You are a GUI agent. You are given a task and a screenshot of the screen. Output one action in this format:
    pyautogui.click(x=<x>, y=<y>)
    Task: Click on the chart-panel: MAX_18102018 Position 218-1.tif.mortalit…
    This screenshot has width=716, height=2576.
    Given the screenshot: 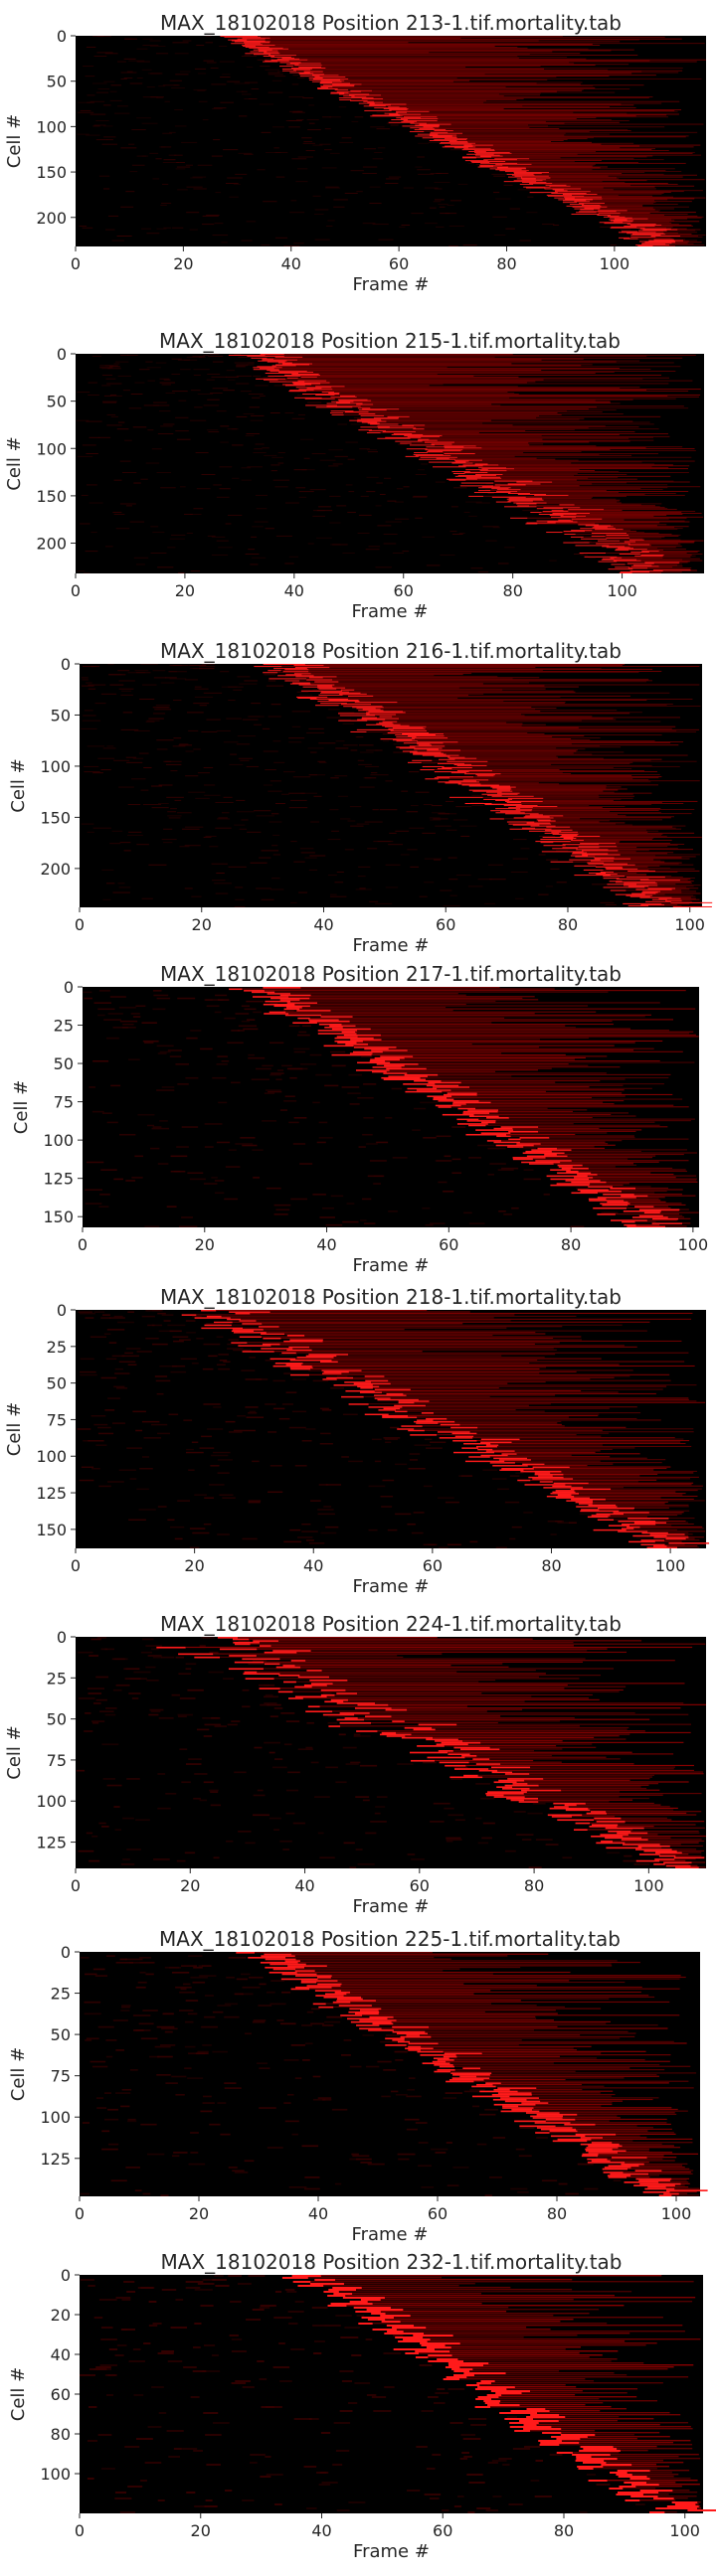 What is the action you would take?
    pyautogui.click(x=357, y=1441)
    